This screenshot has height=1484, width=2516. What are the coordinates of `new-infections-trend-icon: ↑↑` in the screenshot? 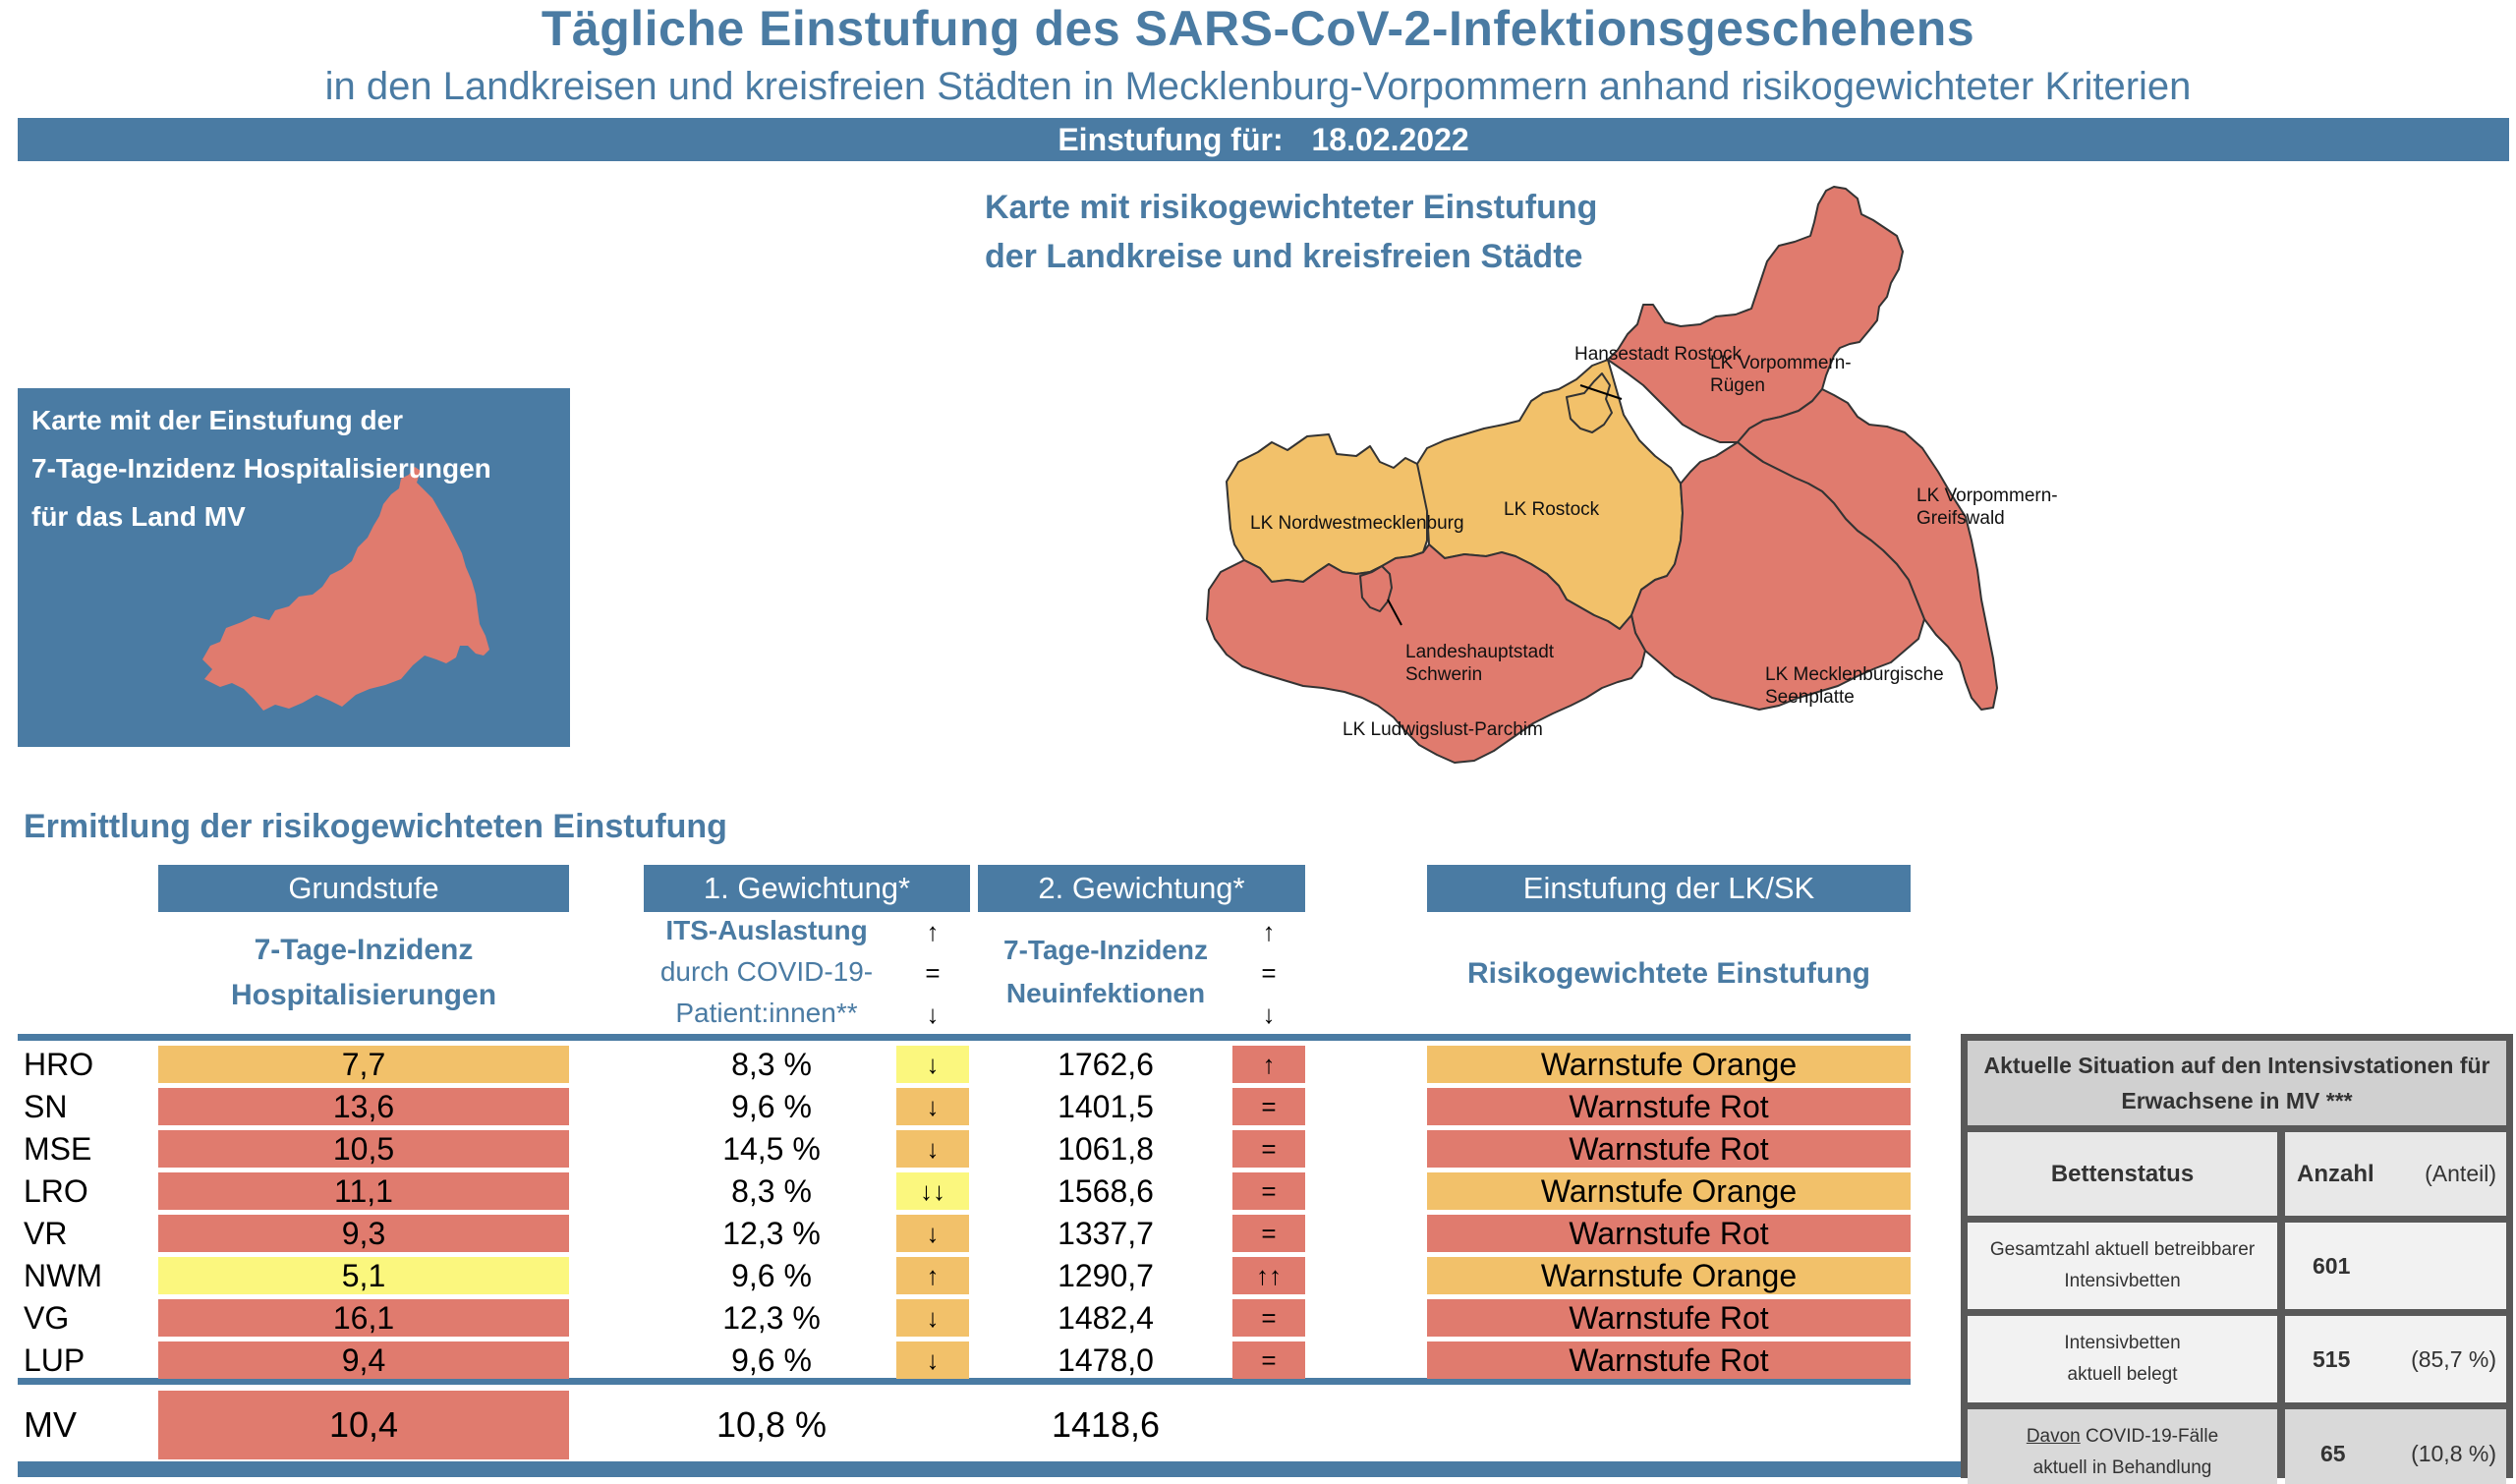 It's located at (1268, 1275).